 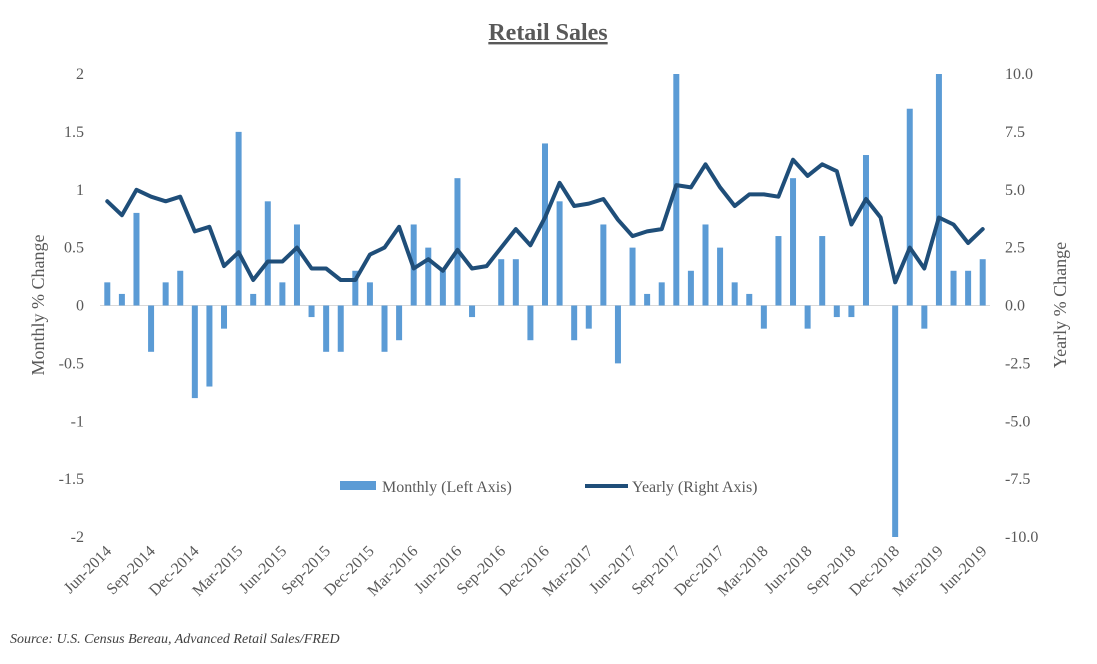 What do you see at coordinates (1015, 190) in the screenshot?
I see `right-tick-label: 5.0` at bounding box center [1015, 190].